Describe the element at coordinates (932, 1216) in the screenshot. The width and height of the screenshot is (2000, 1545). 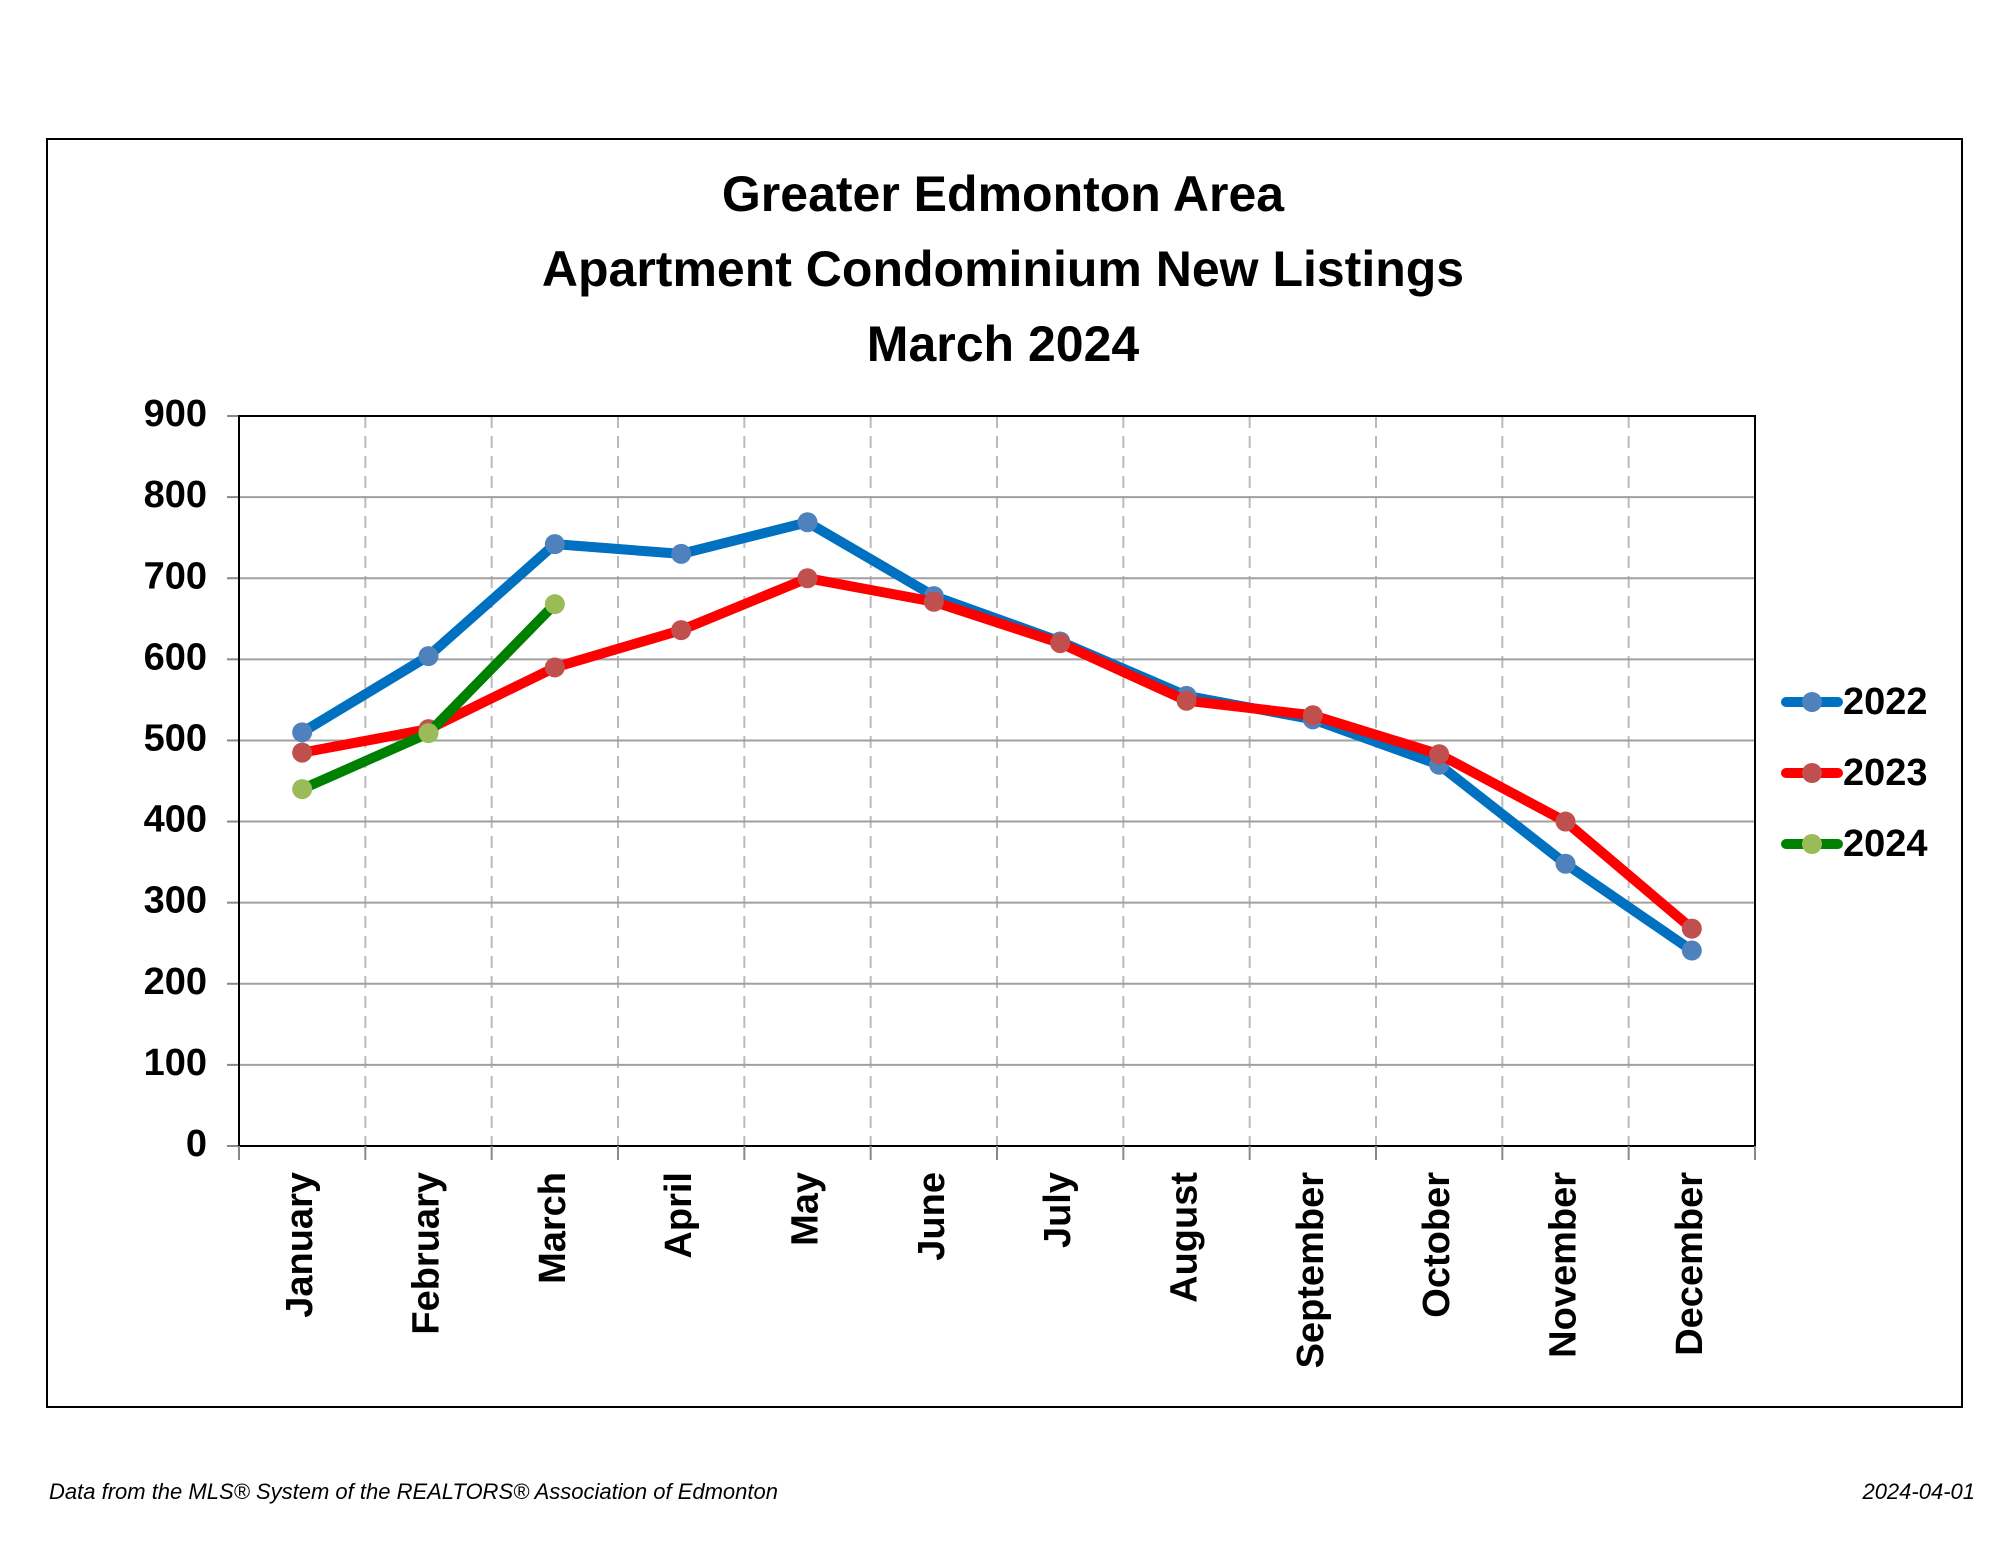
I see `x-tick-label: June` at that location.